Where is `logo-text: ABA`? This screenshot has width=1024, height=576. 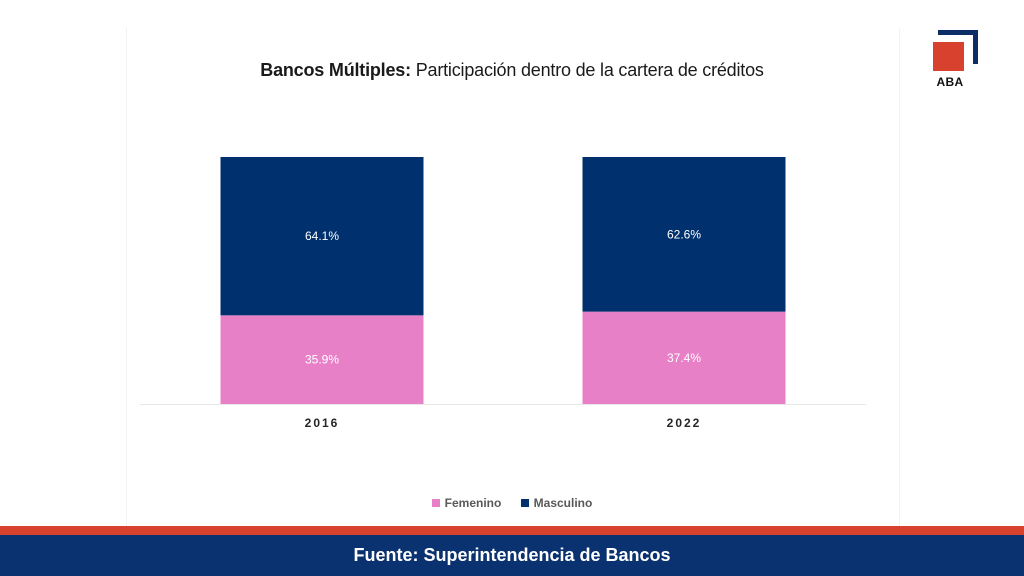
logo-text: ABA is located at coordinates (950, 82).